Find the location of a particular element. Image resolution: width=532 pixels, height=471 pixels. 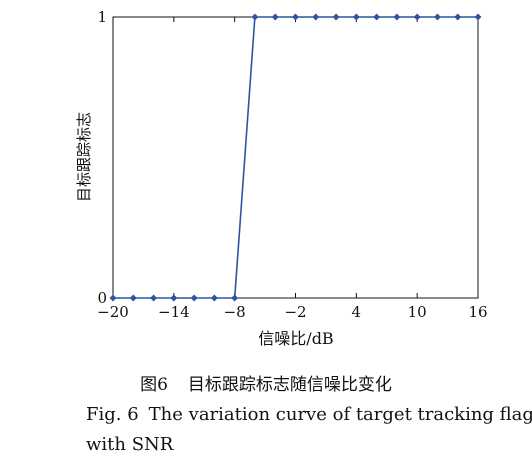

caption-chinese: 图6 目标跟踪标志随信噪比变化 is located at coordinates (266, 382).